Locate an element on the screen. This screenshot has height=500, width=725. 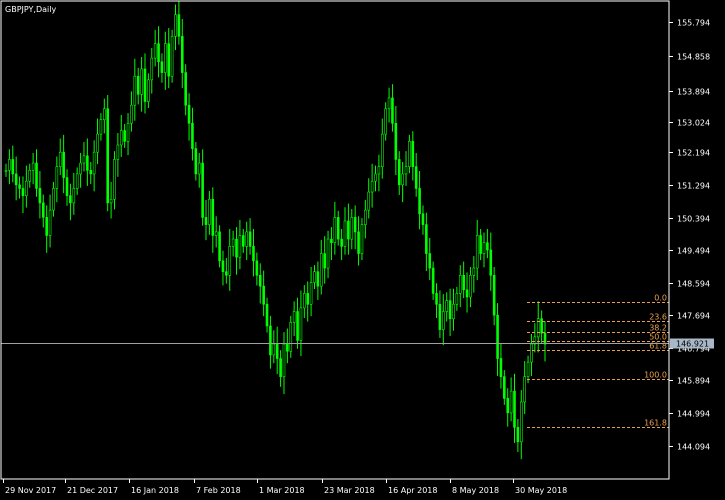
current-price-label: 146.921 is located at coordinates (692, 344).